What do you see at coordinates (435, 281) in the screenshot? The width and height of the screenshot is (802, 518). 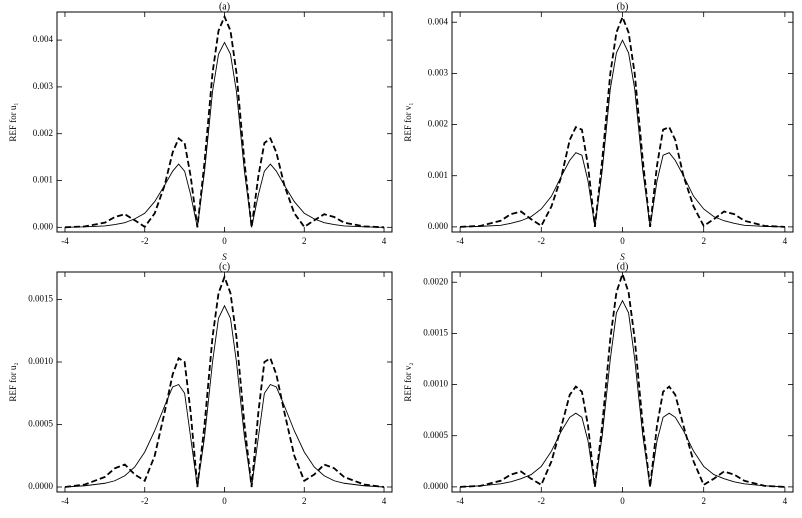 I see `y-tick-label: 0.0020` at bounding box center [435, 281].